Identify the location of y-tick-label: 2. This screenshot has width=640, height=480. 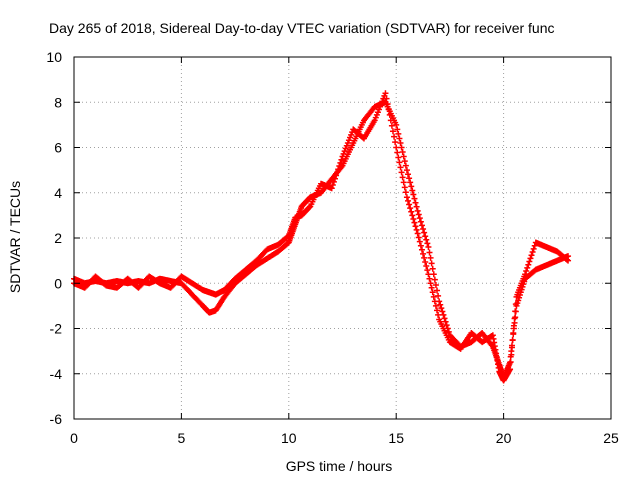
(58, 238).